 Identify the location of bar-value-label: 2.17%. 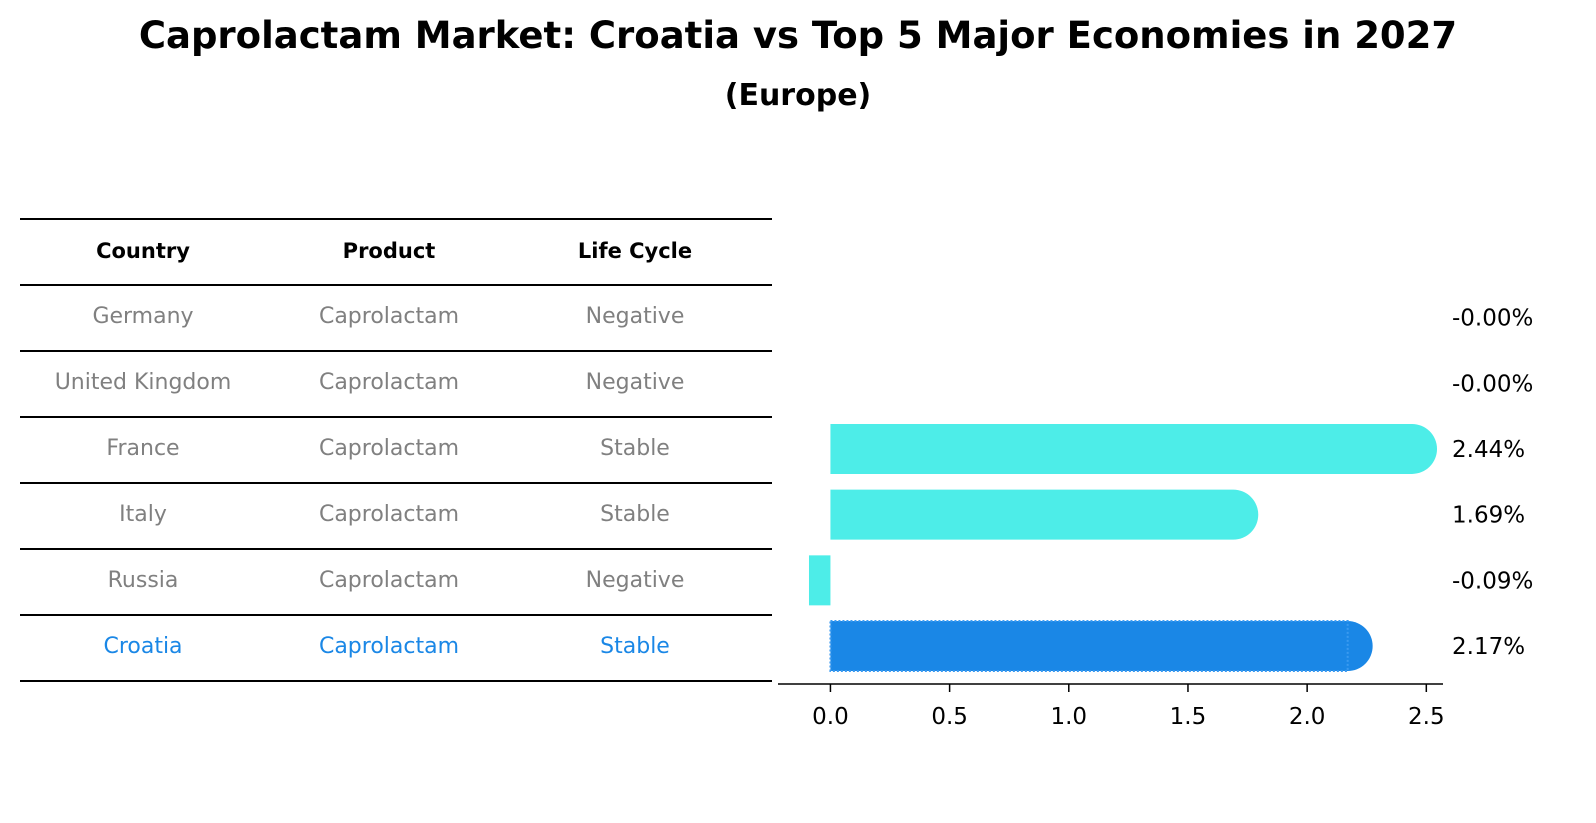
(1488, 647).